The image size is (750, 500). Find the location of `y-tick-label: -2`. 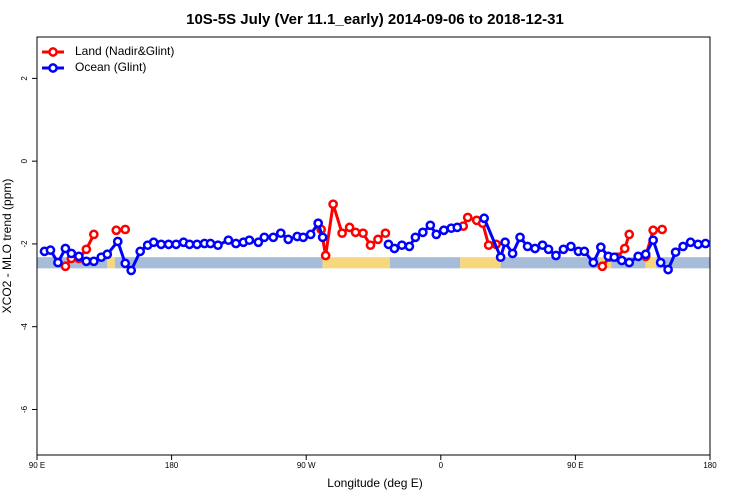

y-tick-label: -2 is located at coordinates (24, 244).